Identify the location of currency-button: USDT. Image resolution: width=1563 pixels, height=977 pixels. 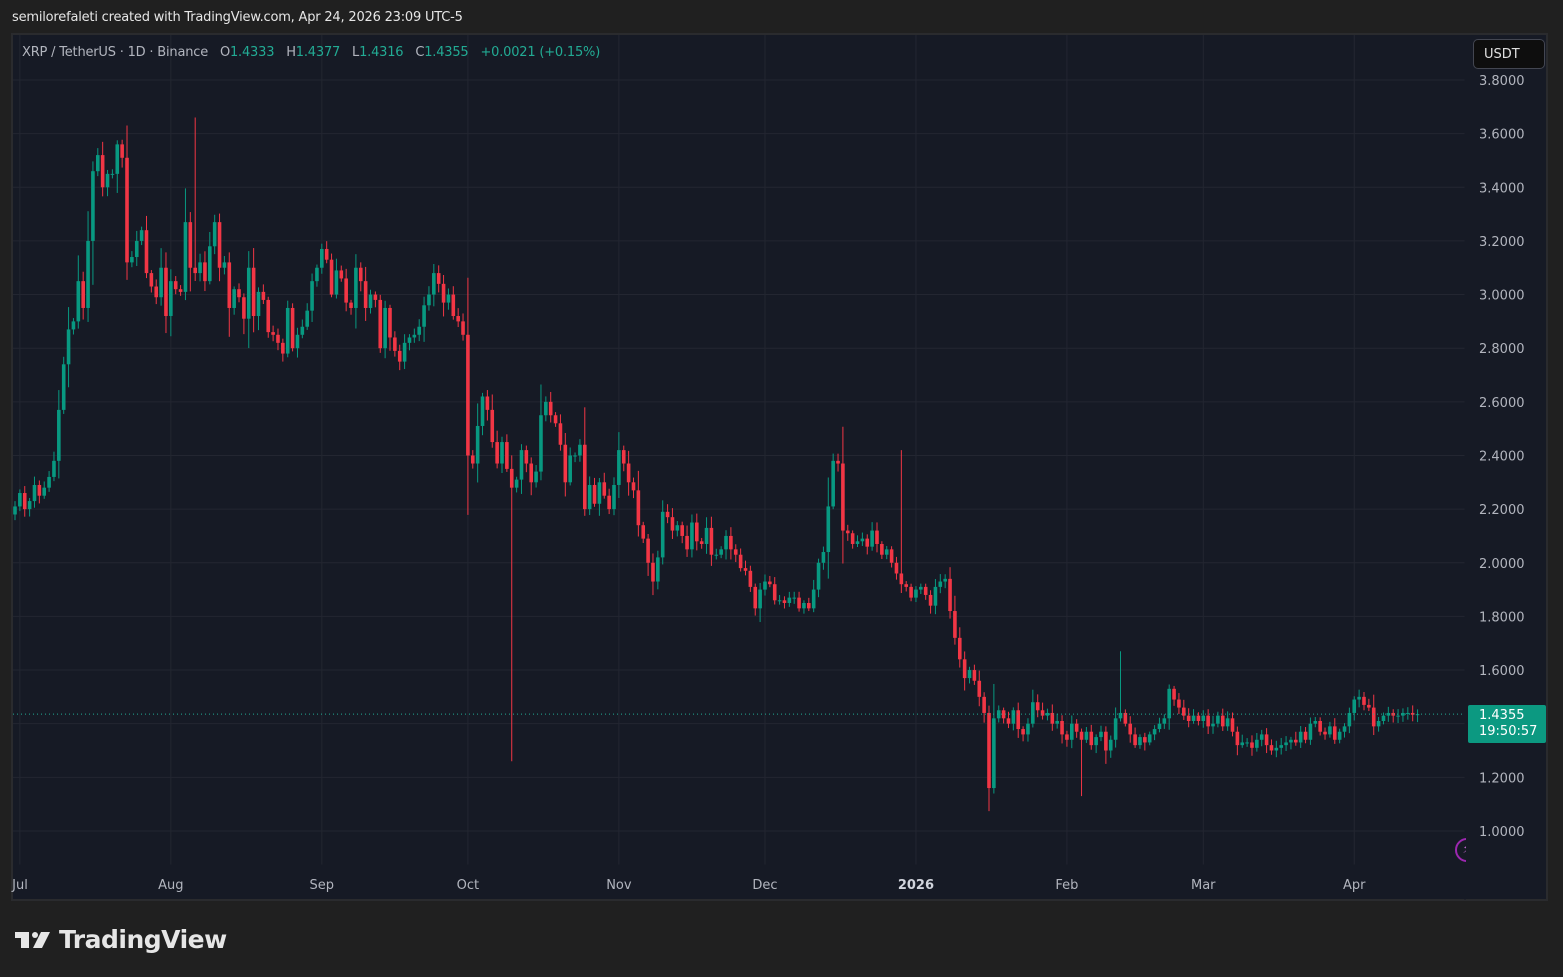
(1509, 54).